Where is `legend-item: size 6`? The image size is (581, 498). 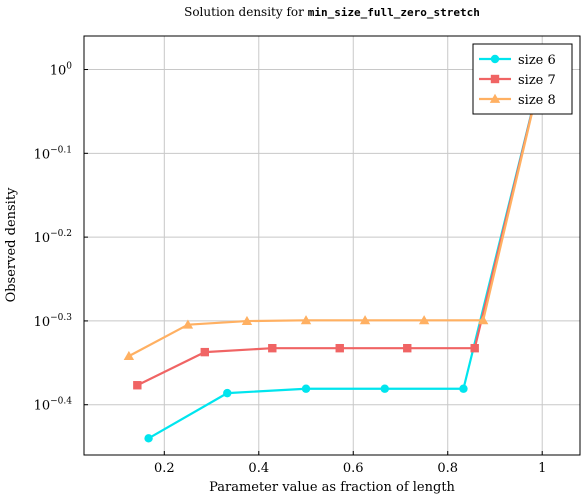
legend-item: size 6 is located at coordinates (517, 60).